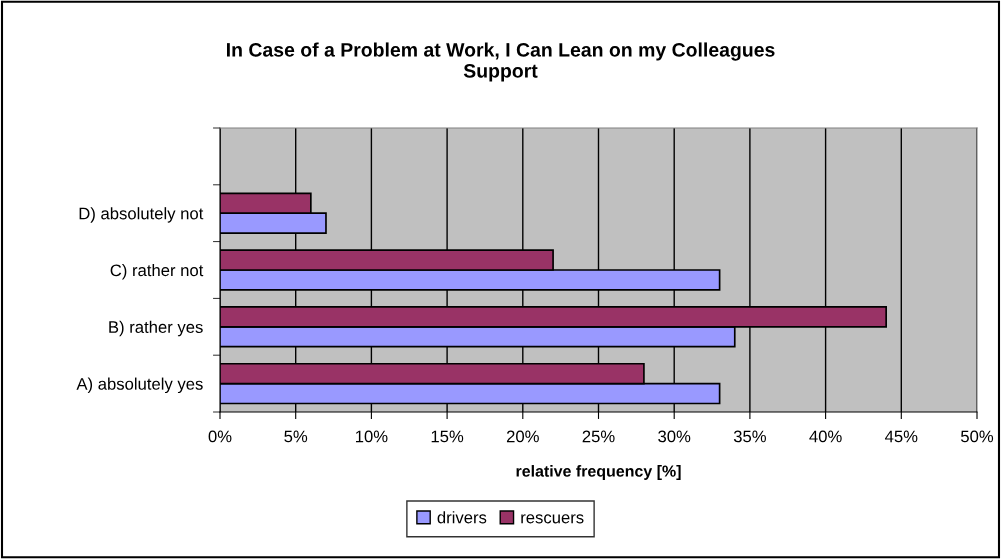 Image resolution: width=1001 pixels, height=559 pixels. What do you see at coordinates (522, 436) in the screenshot?
I see `x-tick-label: 20%` at bounding box center [522, 436].